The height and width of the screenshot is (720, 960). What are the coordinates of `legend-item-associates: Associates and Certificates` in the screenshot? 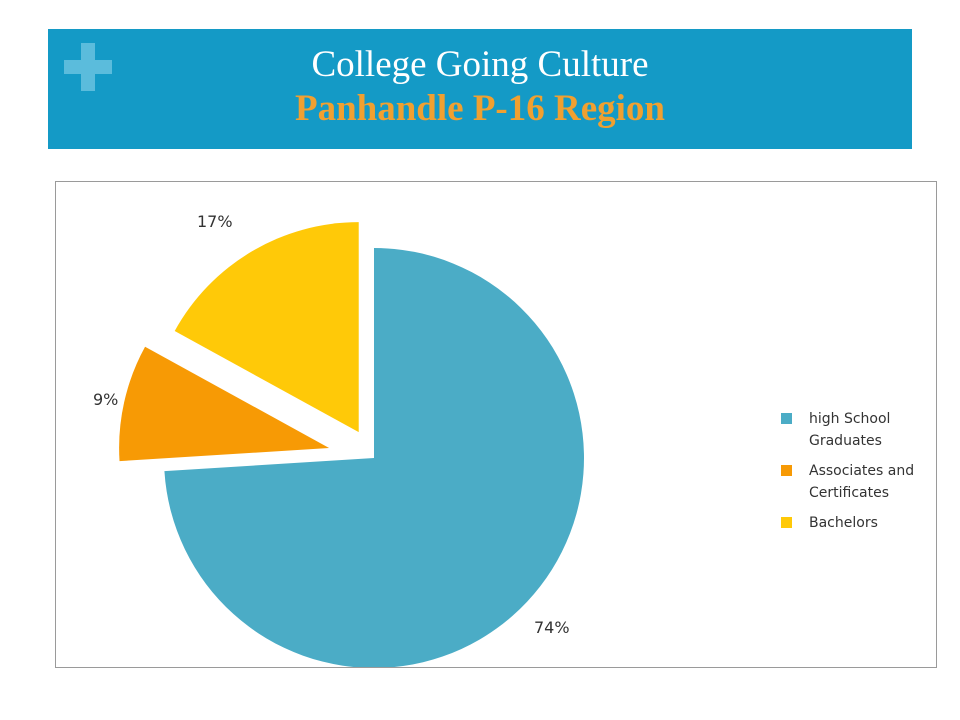 It's located at (856, 482).